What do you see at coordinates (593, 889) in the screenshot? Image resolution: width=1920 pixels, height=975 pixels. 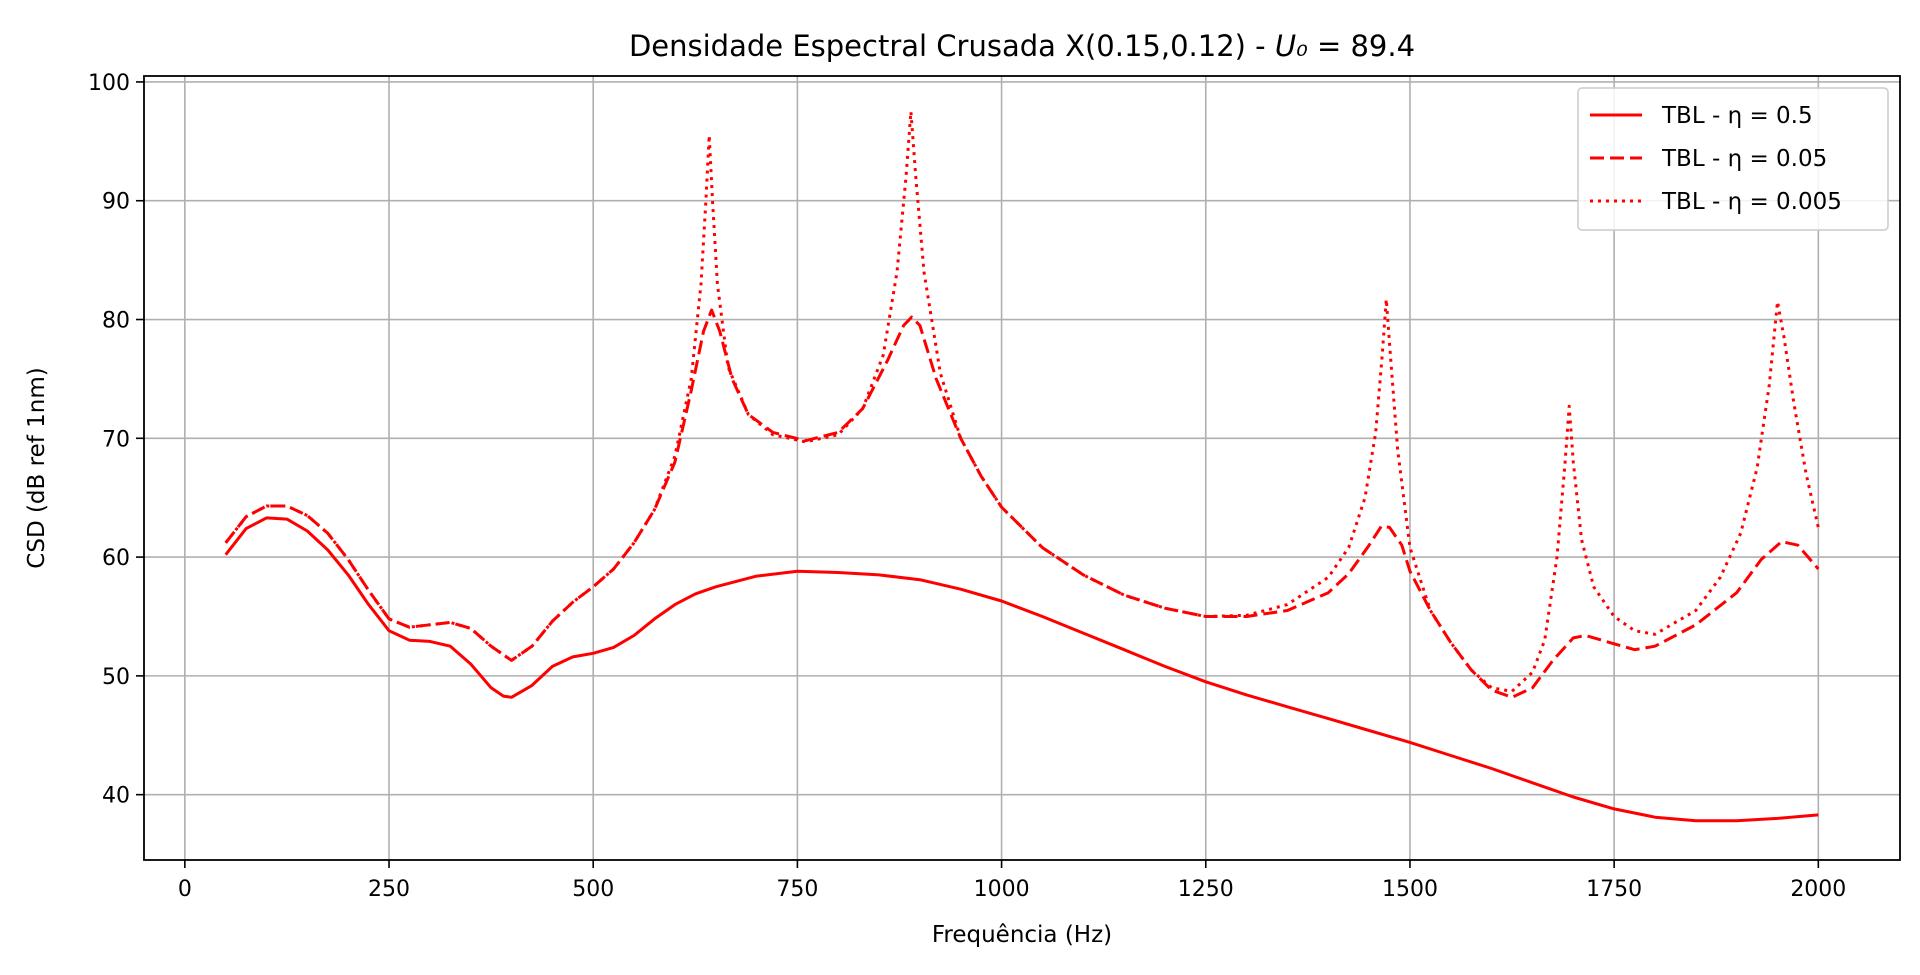 I see `x-tick-label: 500` at bounding box center [593, 889].